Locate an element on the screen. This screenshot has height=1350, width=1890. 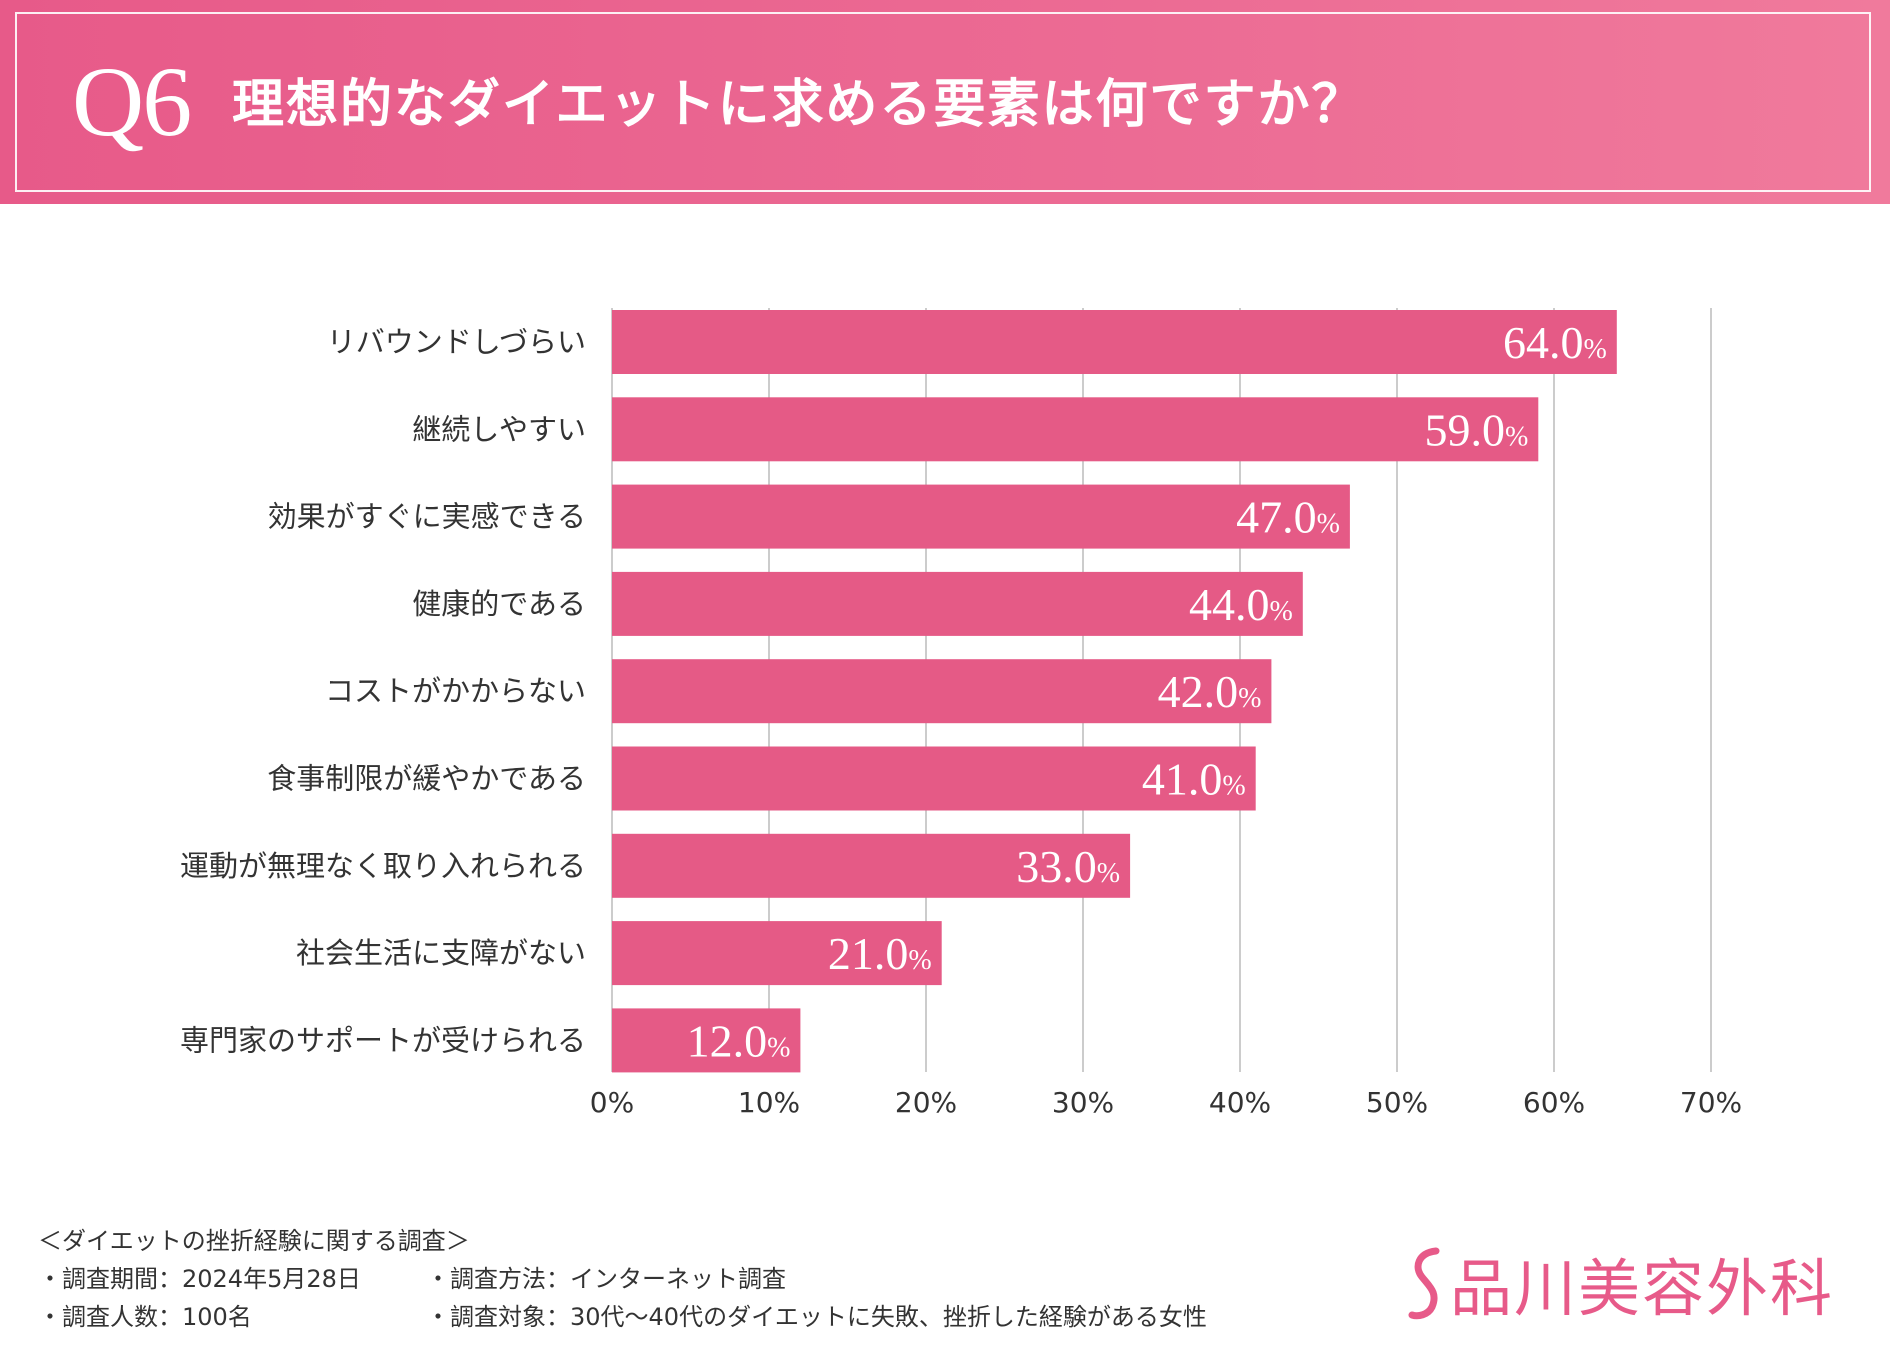
question-number: Q6 is located at coordinates (132, 101).